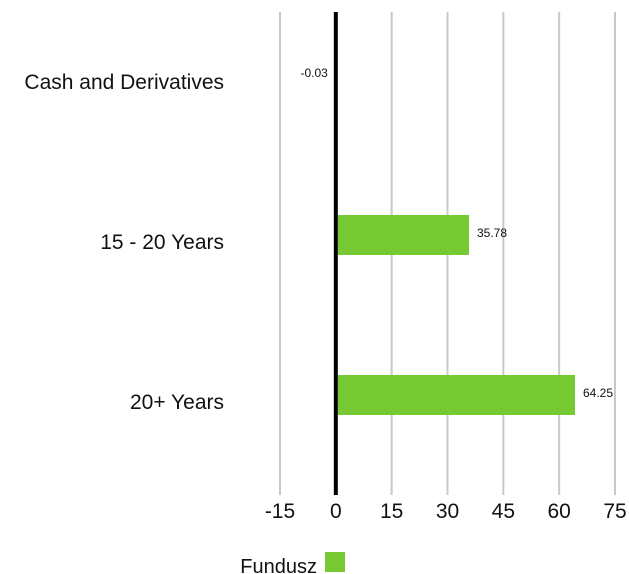 The height and width of the screenshot is (574, 629). I want to click on bar-20-years, so click(456, 395).